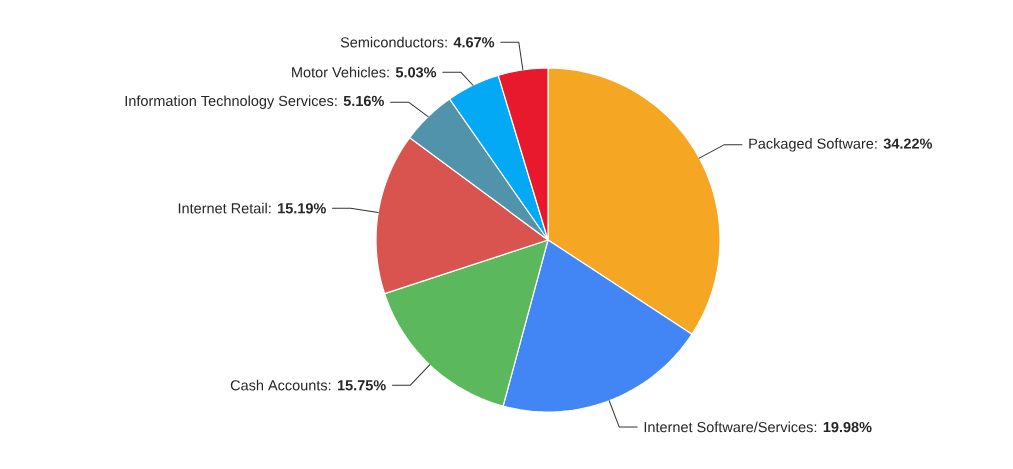 This screenshot has height=469, width=1013. I want to click on data-label: : 5.03%, so click(412, 72).